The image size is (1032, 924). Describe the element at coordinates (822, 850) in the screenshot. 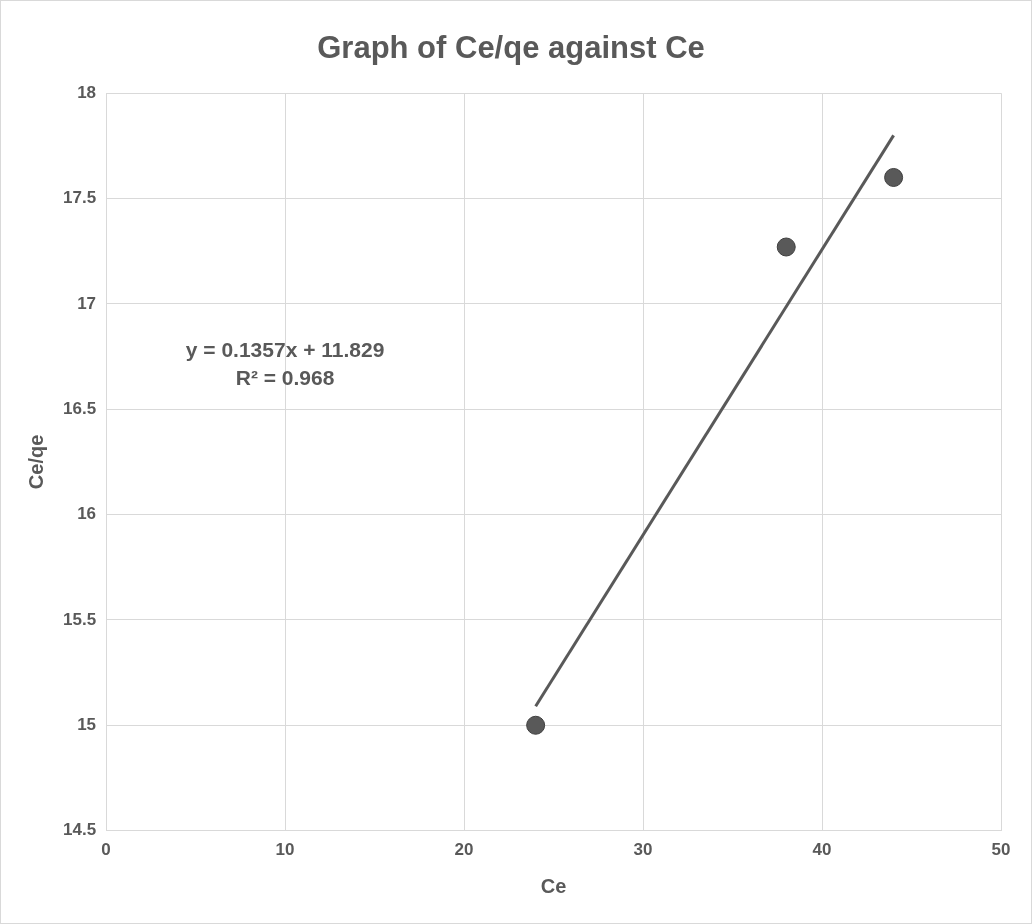

I see `x-tick-label: 40` at that location.